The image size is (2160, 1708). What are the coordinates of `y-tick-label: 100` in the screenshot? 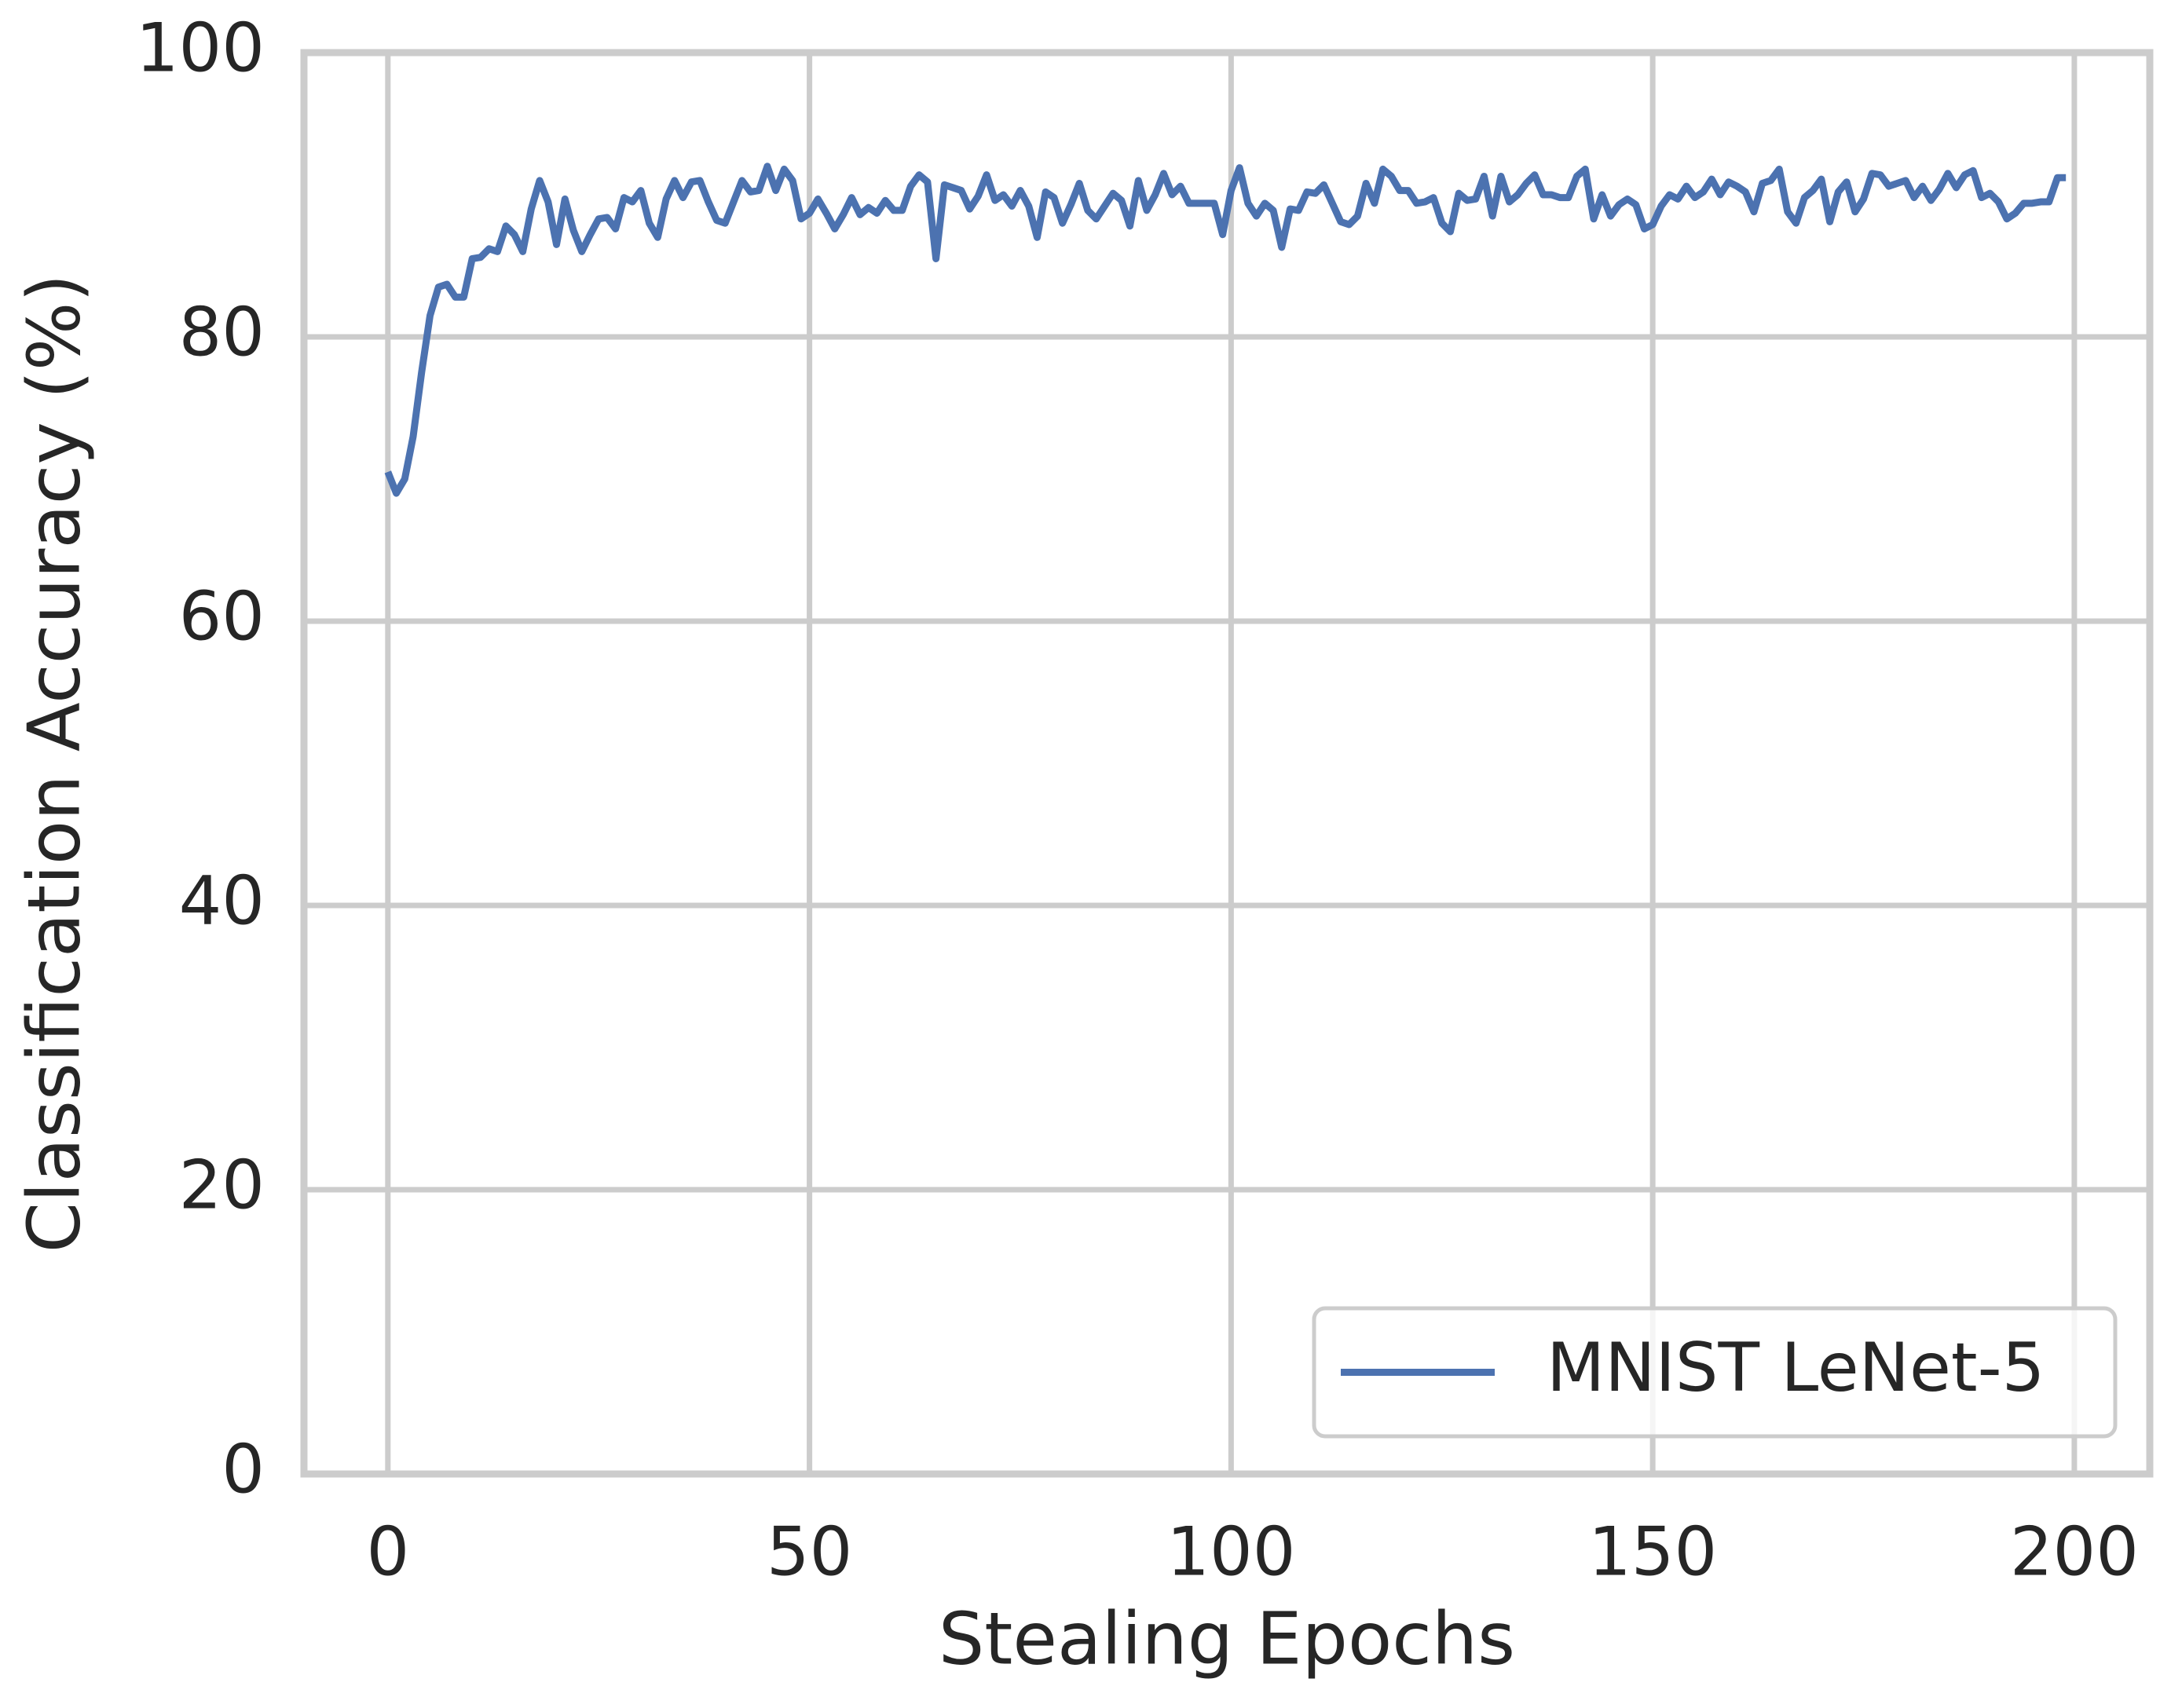 It's located at (200, 48).